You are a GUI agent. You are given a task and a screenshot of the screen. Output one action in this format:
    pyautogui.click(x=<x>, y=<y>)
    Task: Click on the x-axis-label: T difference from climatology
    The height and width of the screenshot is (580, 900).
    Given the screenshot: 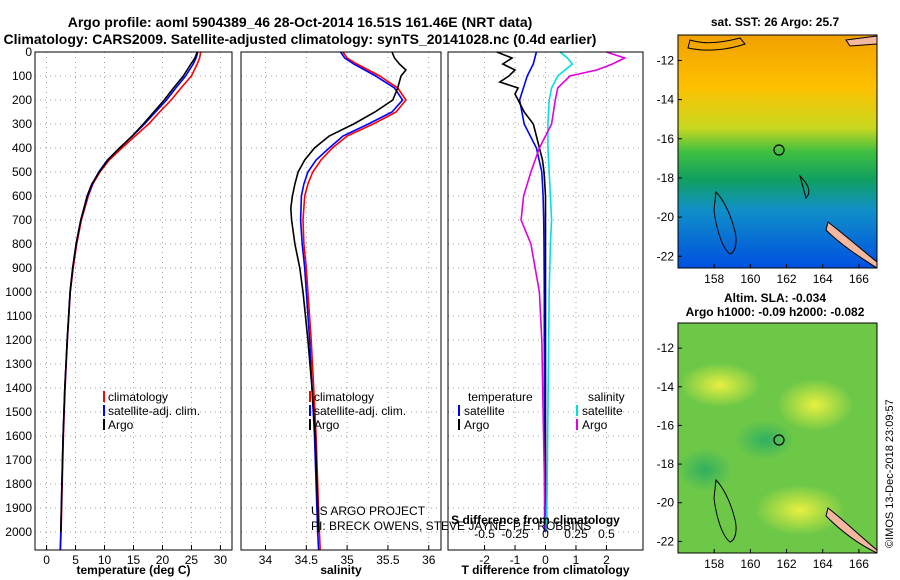 What is the action you would take?
    pyautogui.click(x=545, y=570)
    